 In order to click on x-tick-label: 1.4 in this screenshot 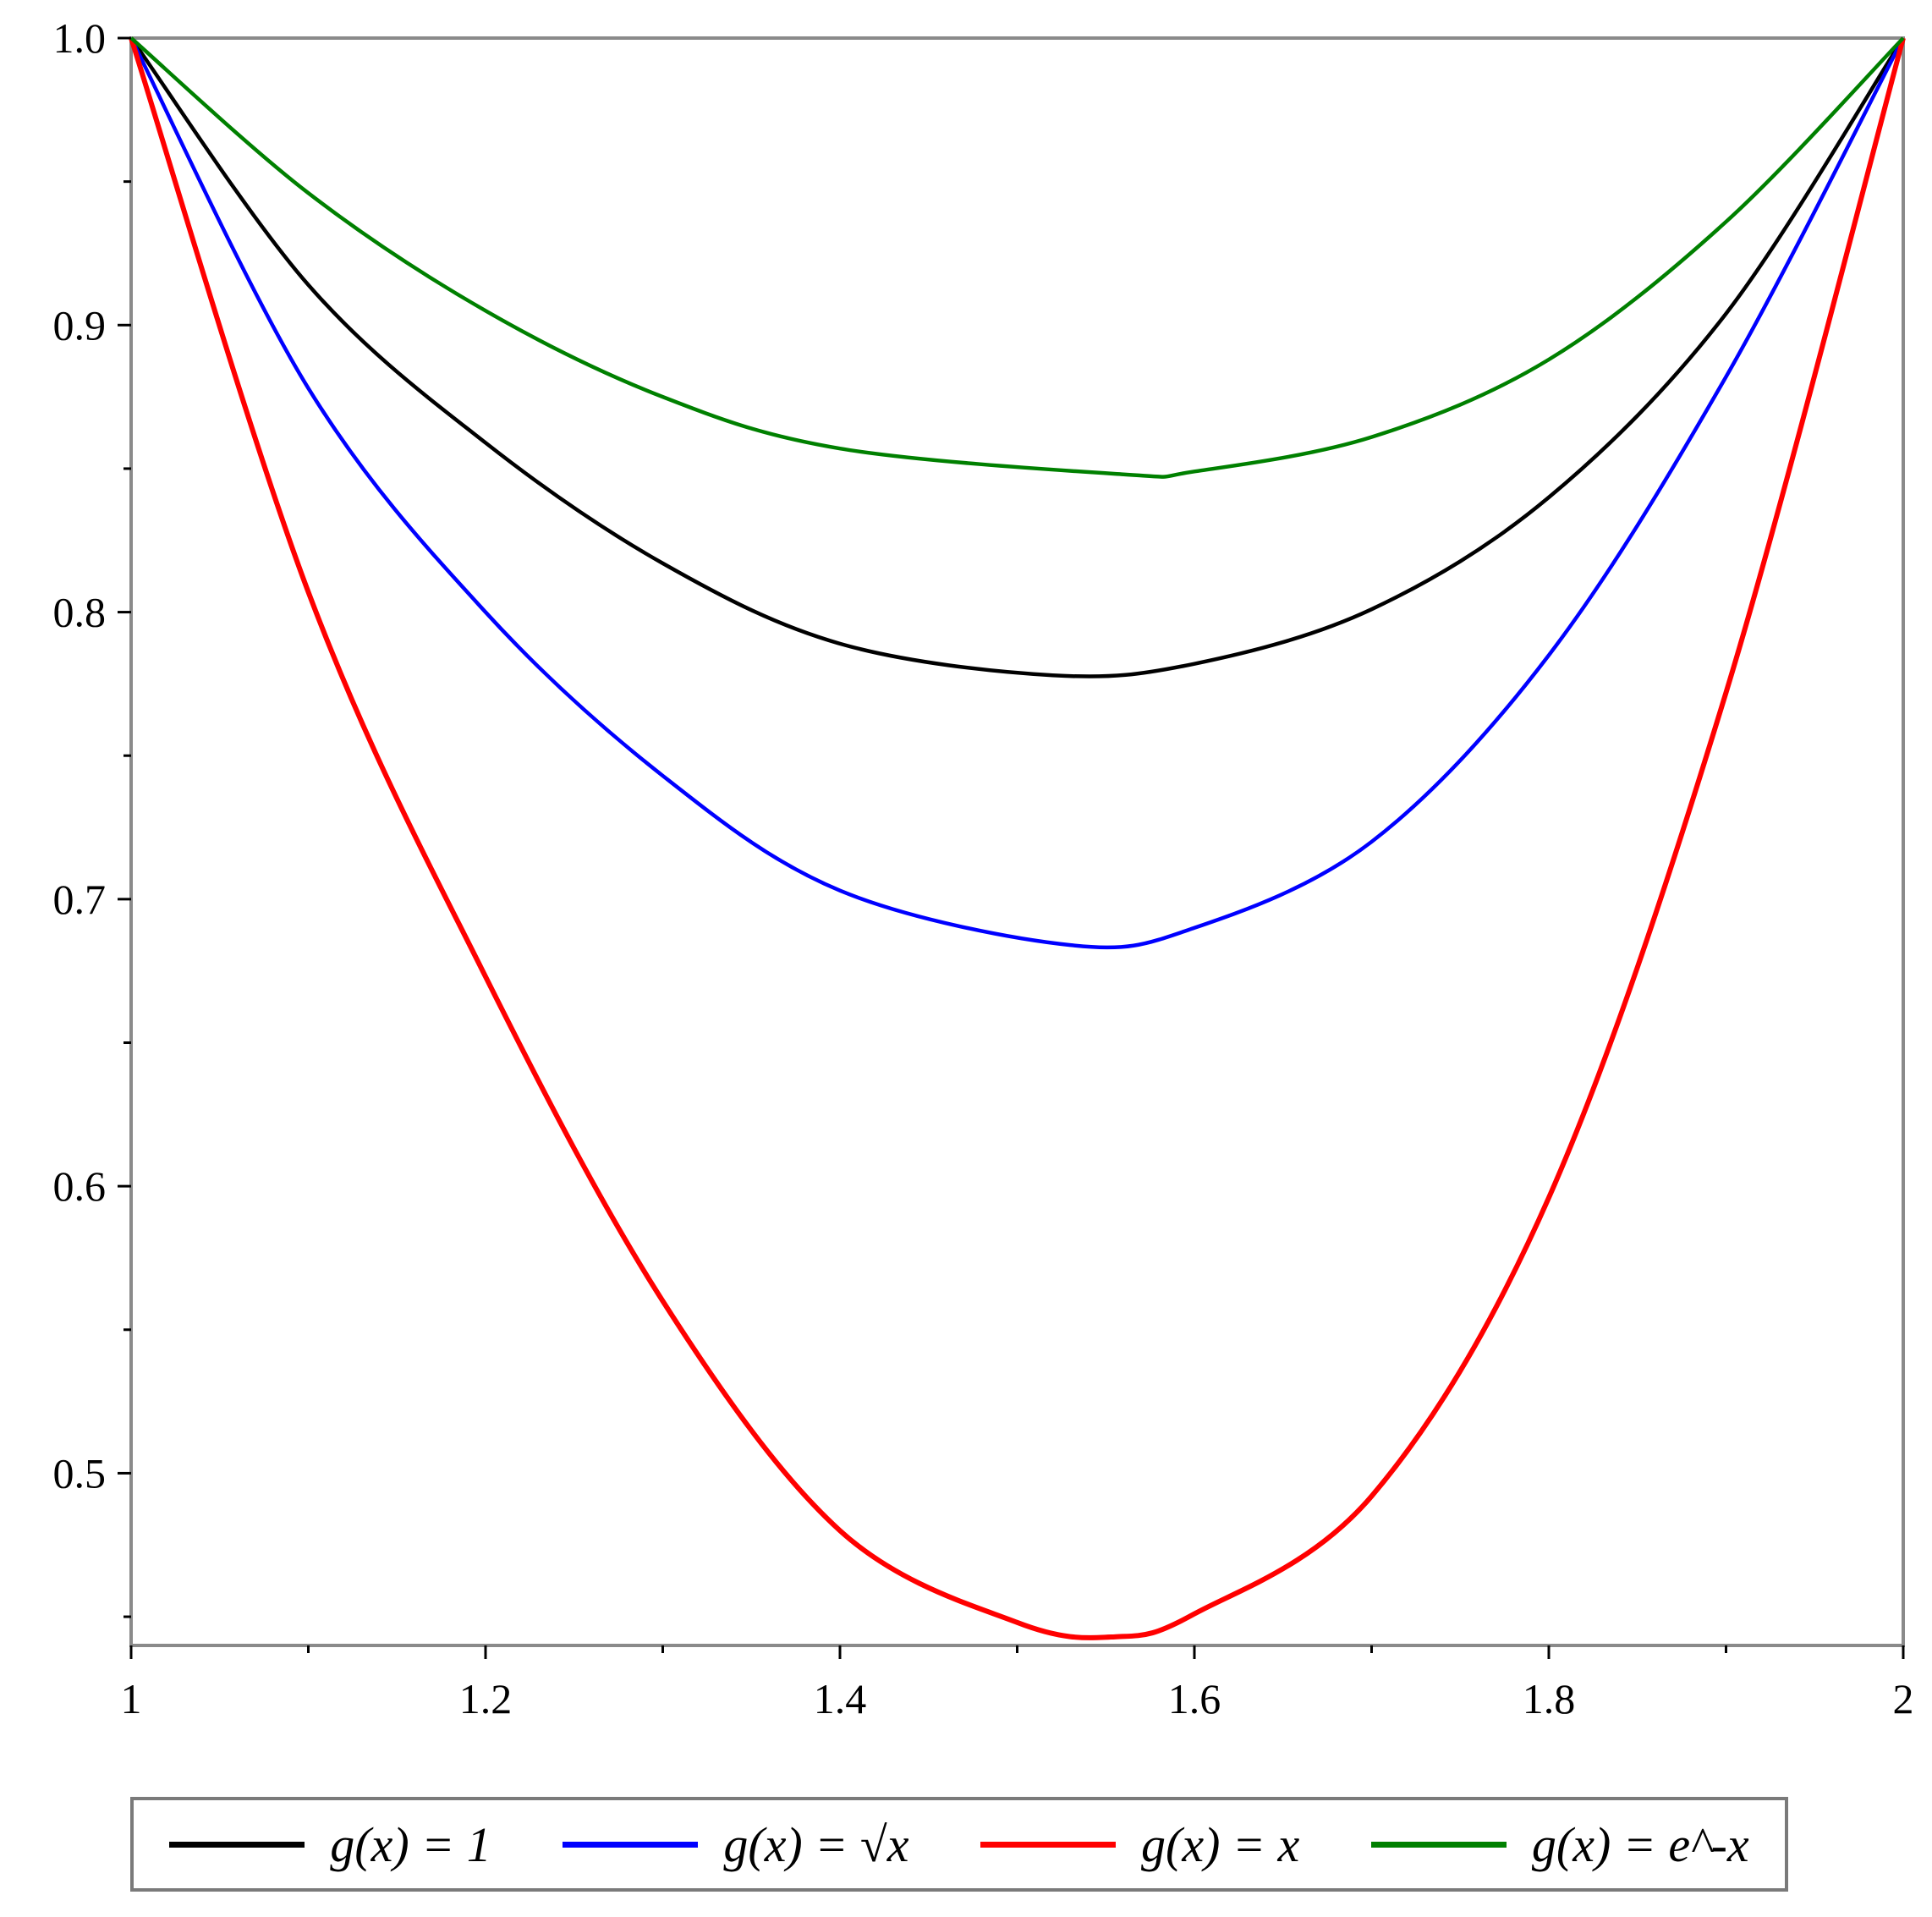, I will do `click(840, 1698)`.